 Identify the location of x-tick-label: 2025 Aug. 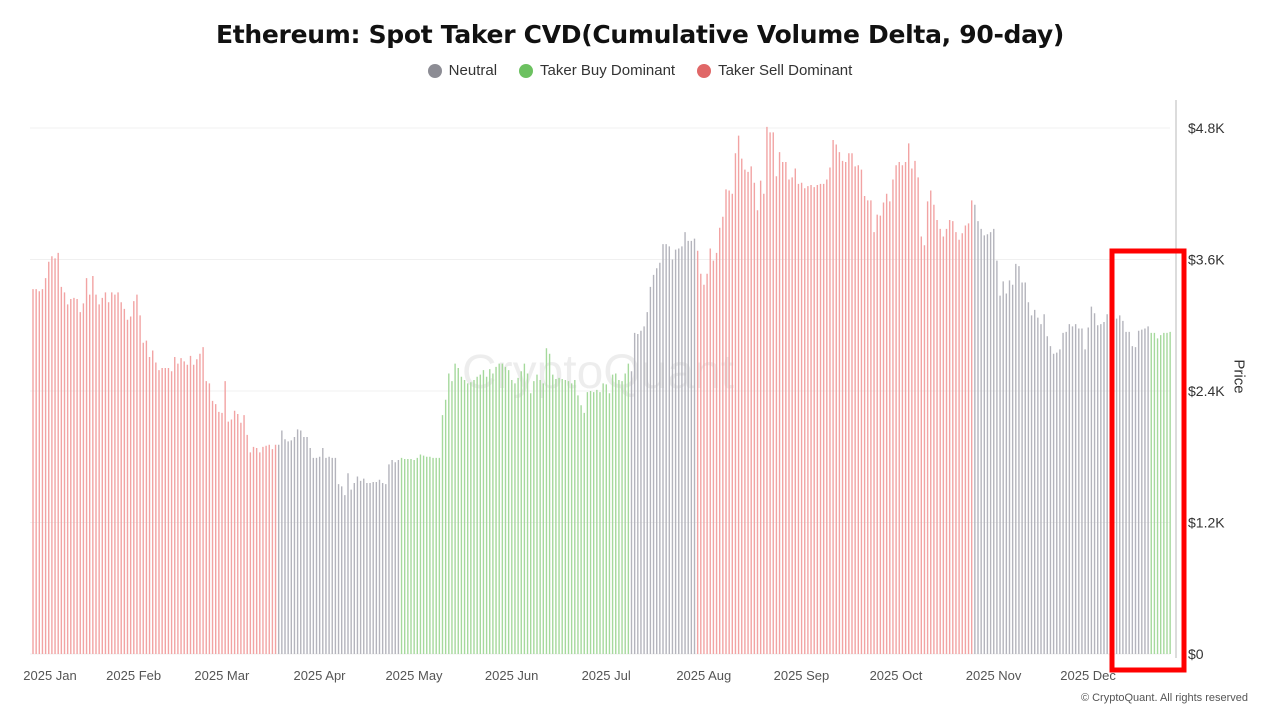
(703, 675).